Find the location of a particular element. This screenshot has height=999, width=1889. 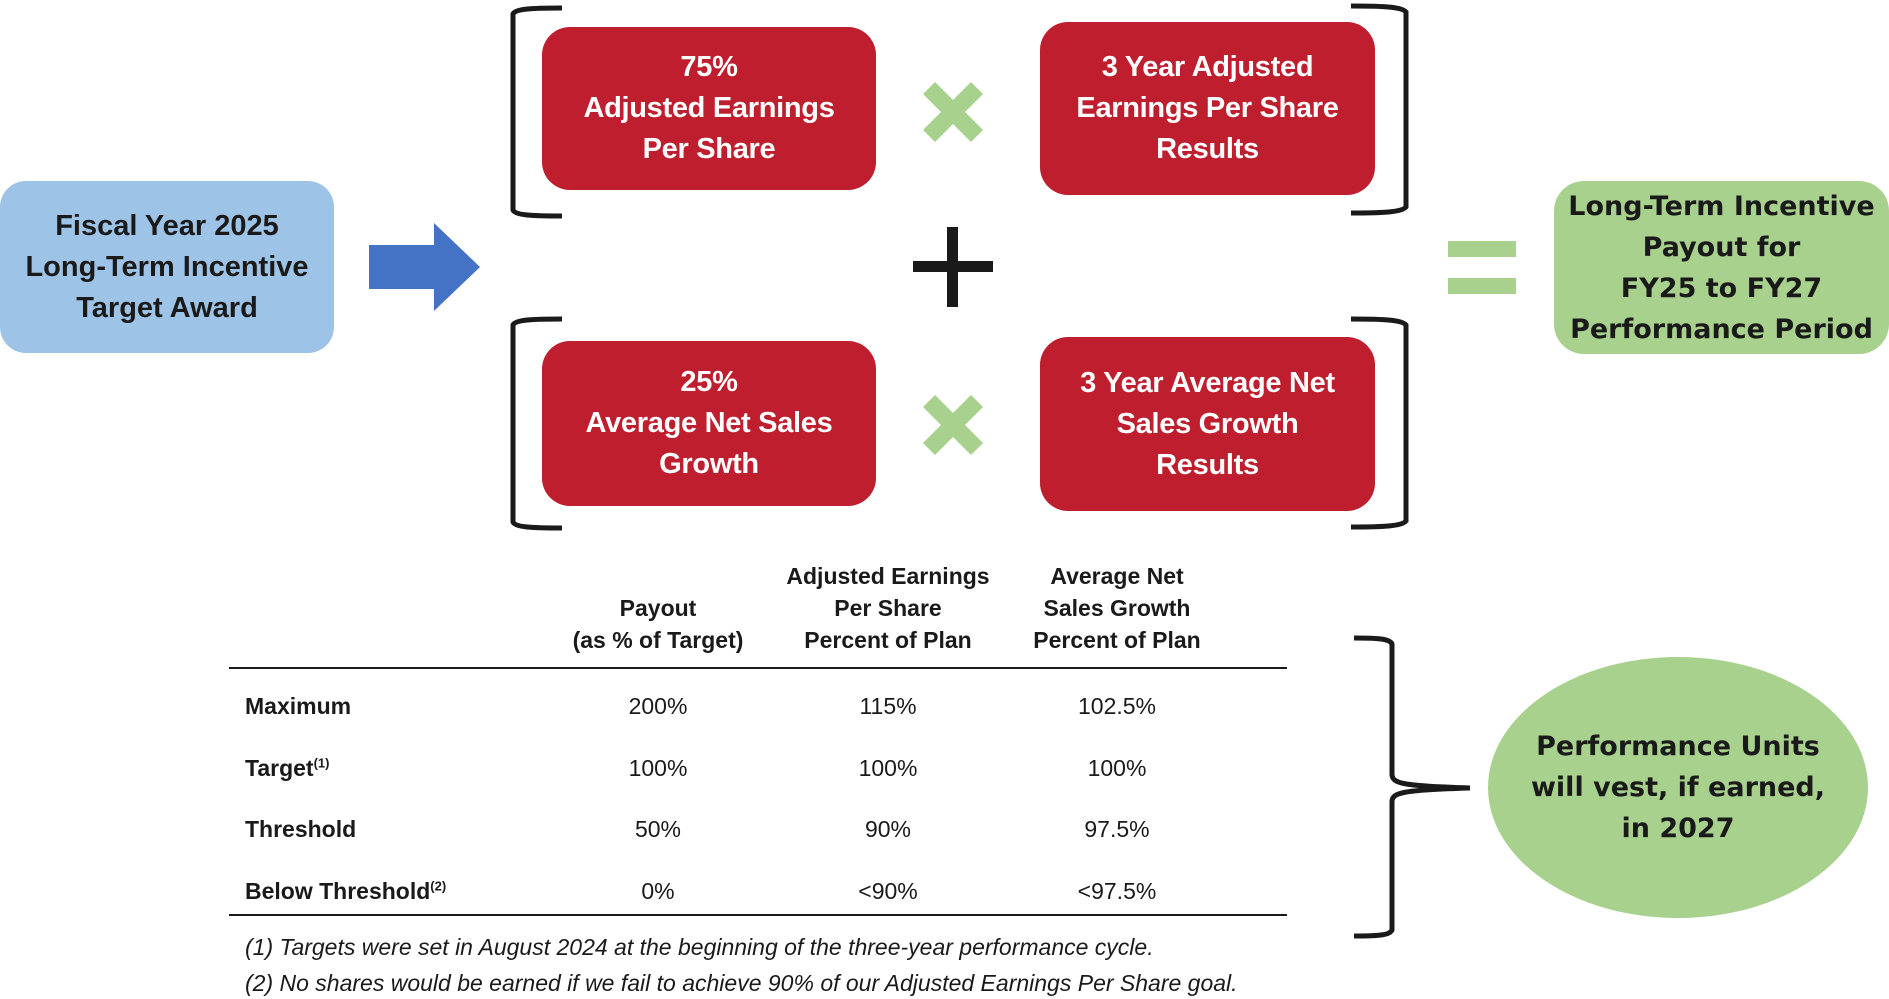

eps-weight-box: 75% Adjusted Earnings Per Share is located at coordinates (709, 108).